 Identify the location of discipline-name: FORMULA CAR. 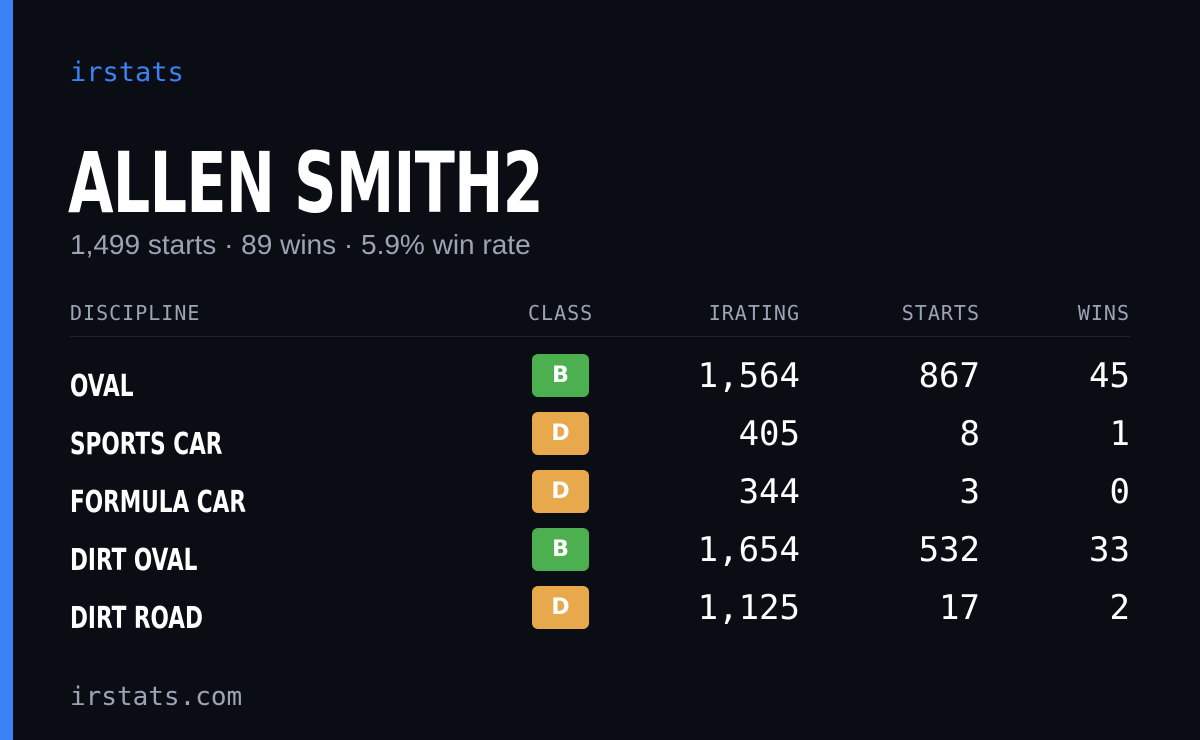
(158, 502).